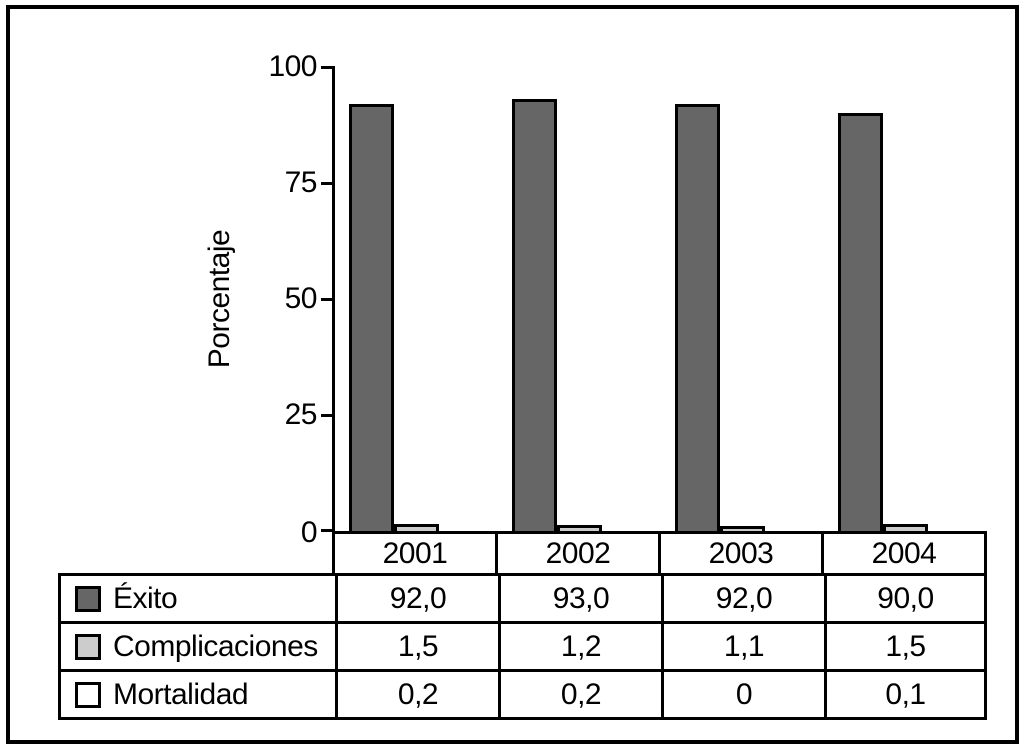 This screenshot has width=1024, height=752. Describe the element at coordinates (371, 317) in the screenshot. I see `bar-éxito-2001` at that location.